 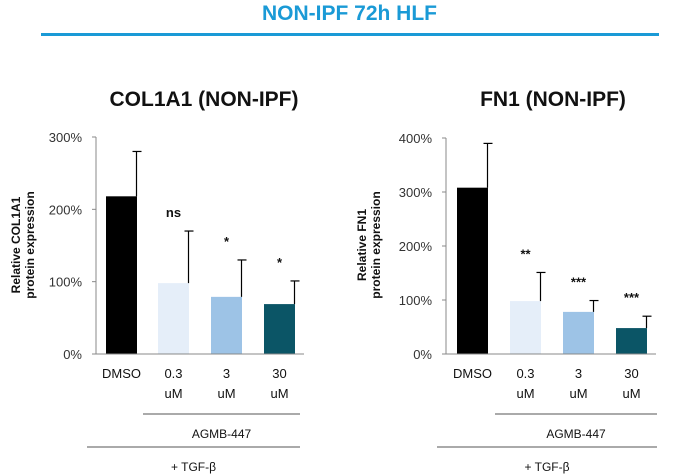 I want to click on chart2-treatment-label: + TGF-β, so click(x=546, y=467).